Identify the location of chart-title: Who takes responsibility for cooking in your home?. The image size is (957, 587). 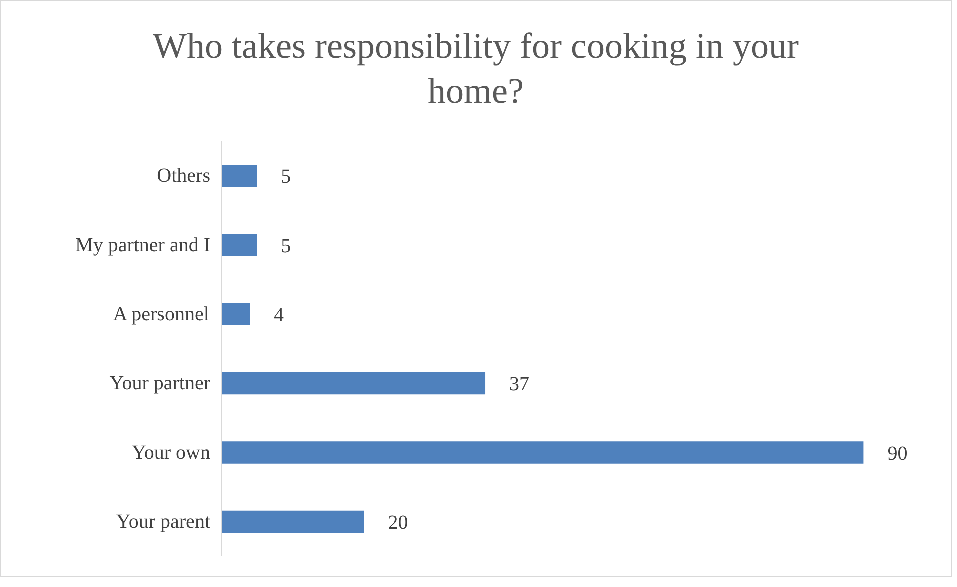
(476, 69).